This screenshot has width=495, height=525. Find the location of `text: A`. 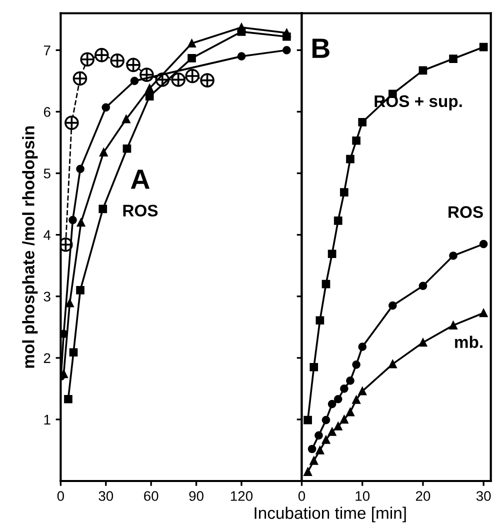

text: A is located at coordinates (140, 179).